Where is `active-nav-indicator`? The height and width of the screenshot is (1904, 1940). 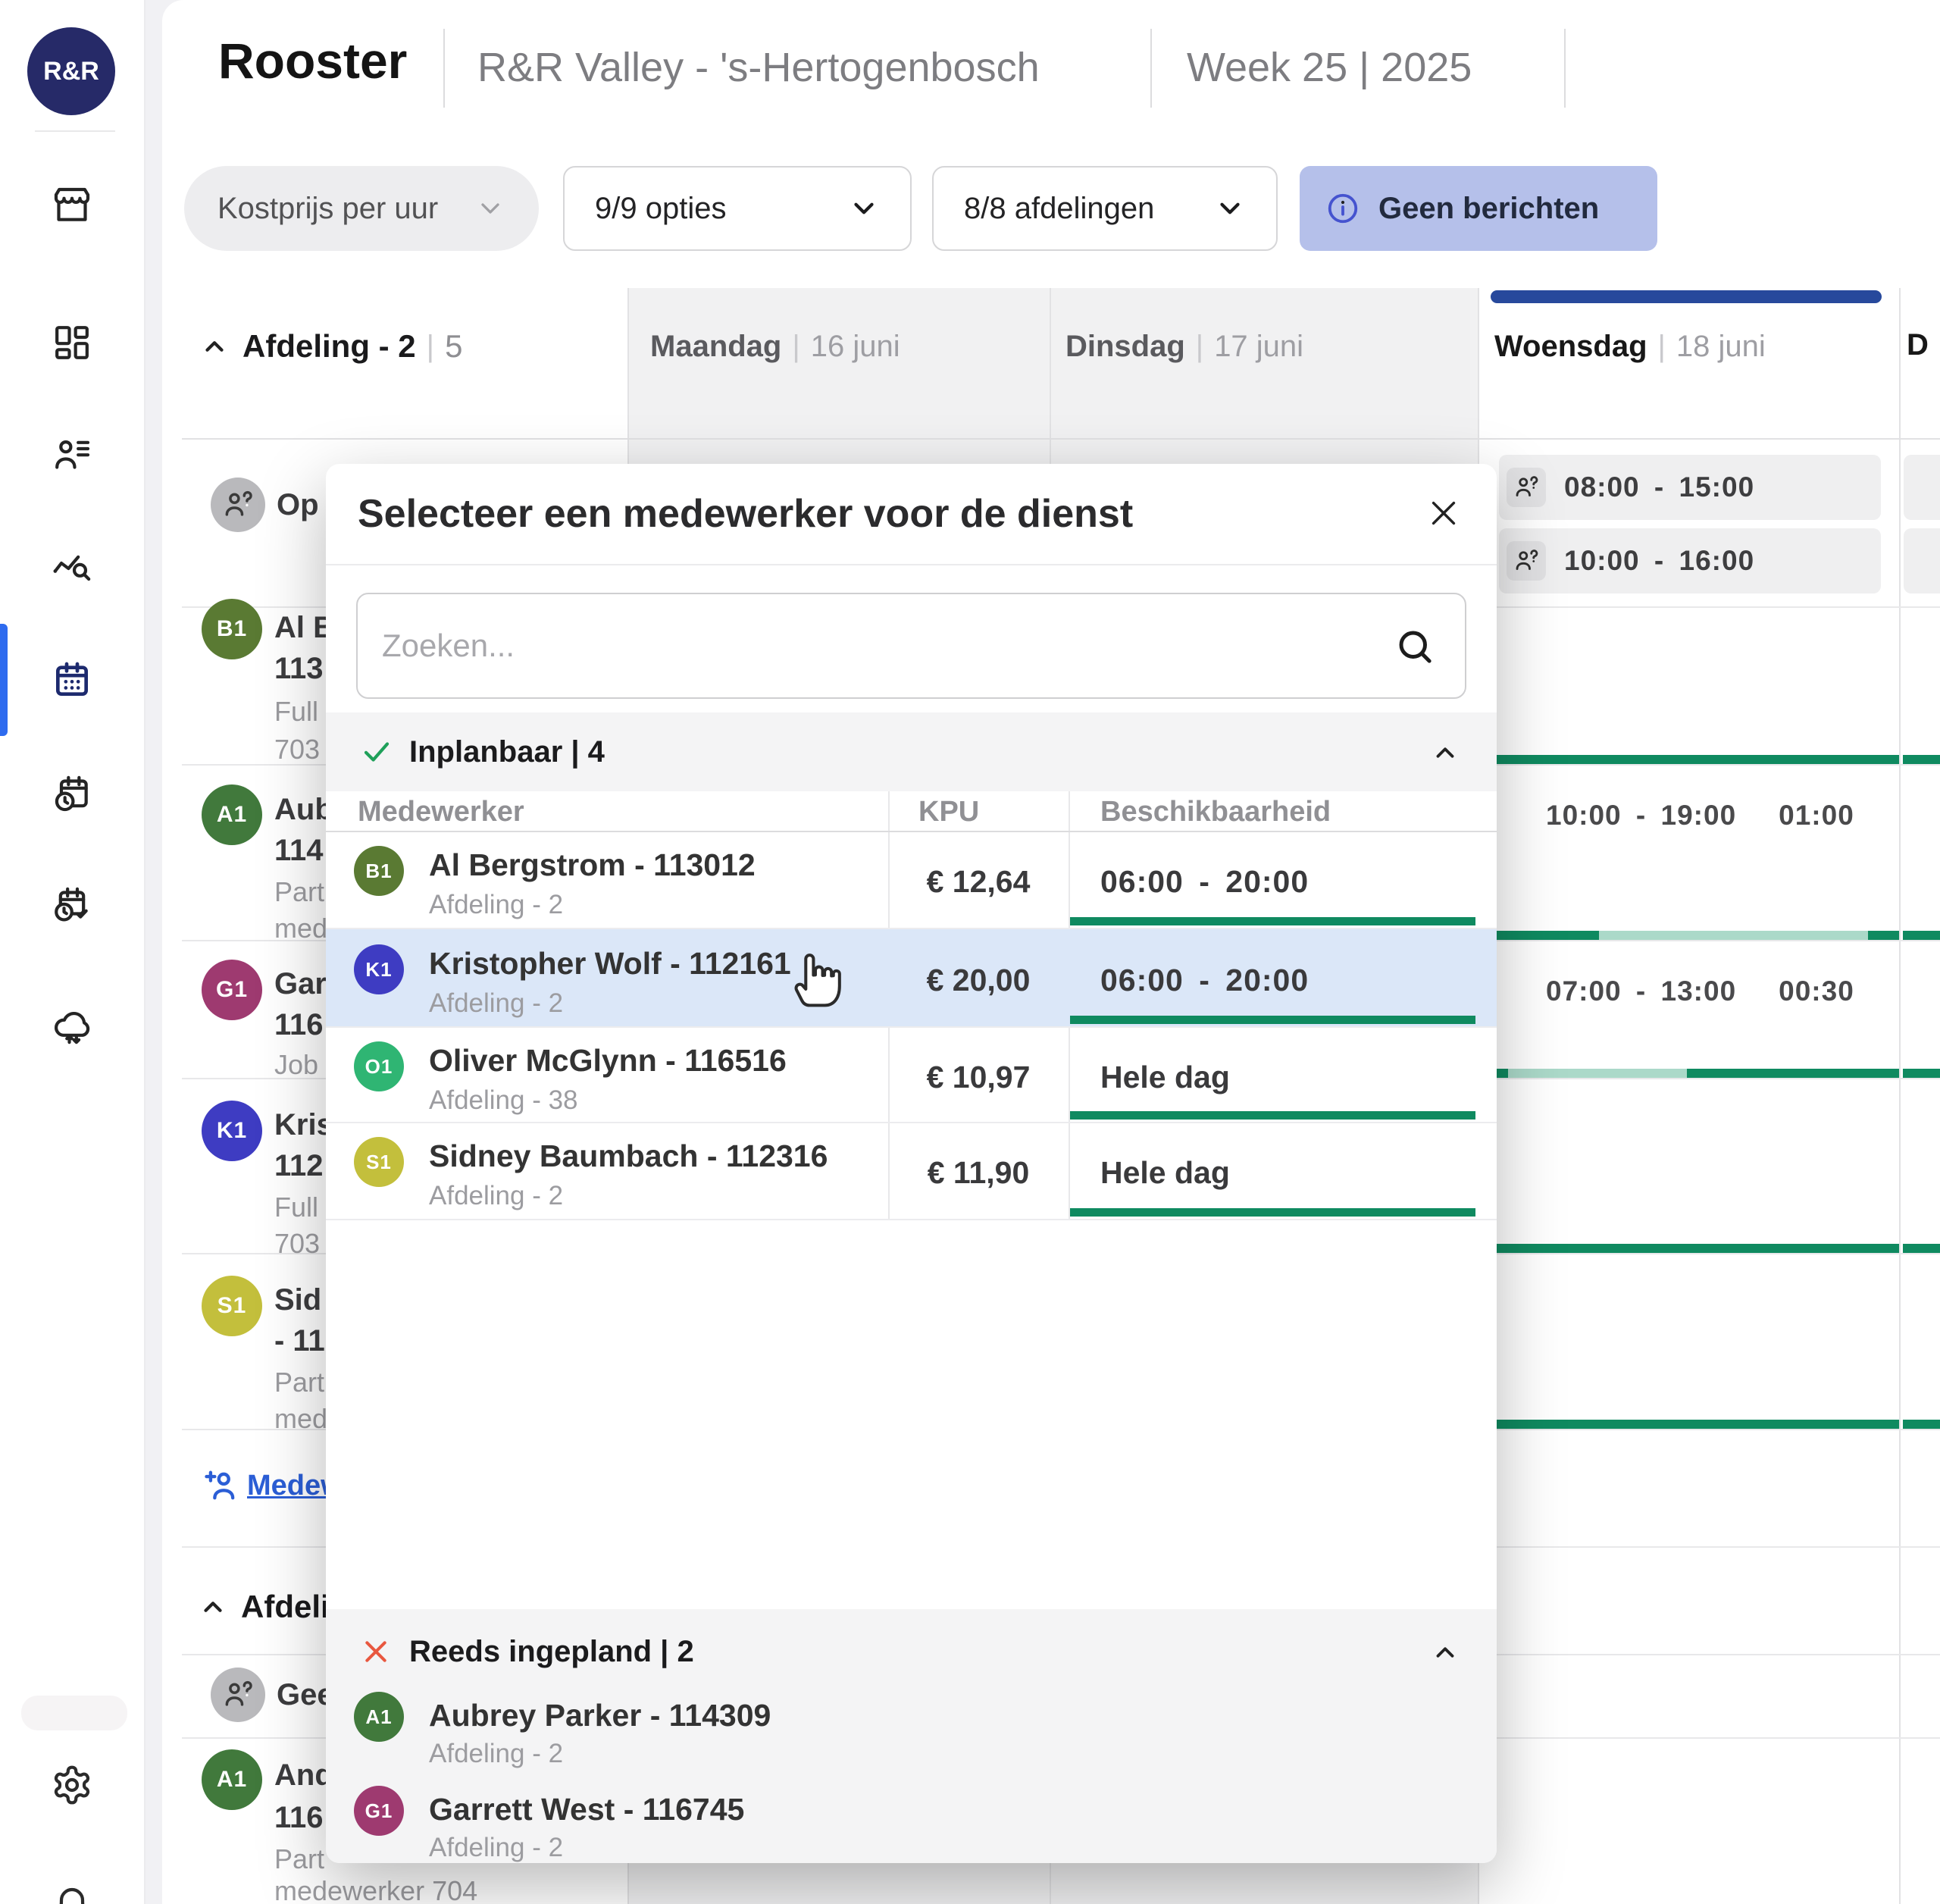 active-nav-indicator is located at coordinates (4, 680).